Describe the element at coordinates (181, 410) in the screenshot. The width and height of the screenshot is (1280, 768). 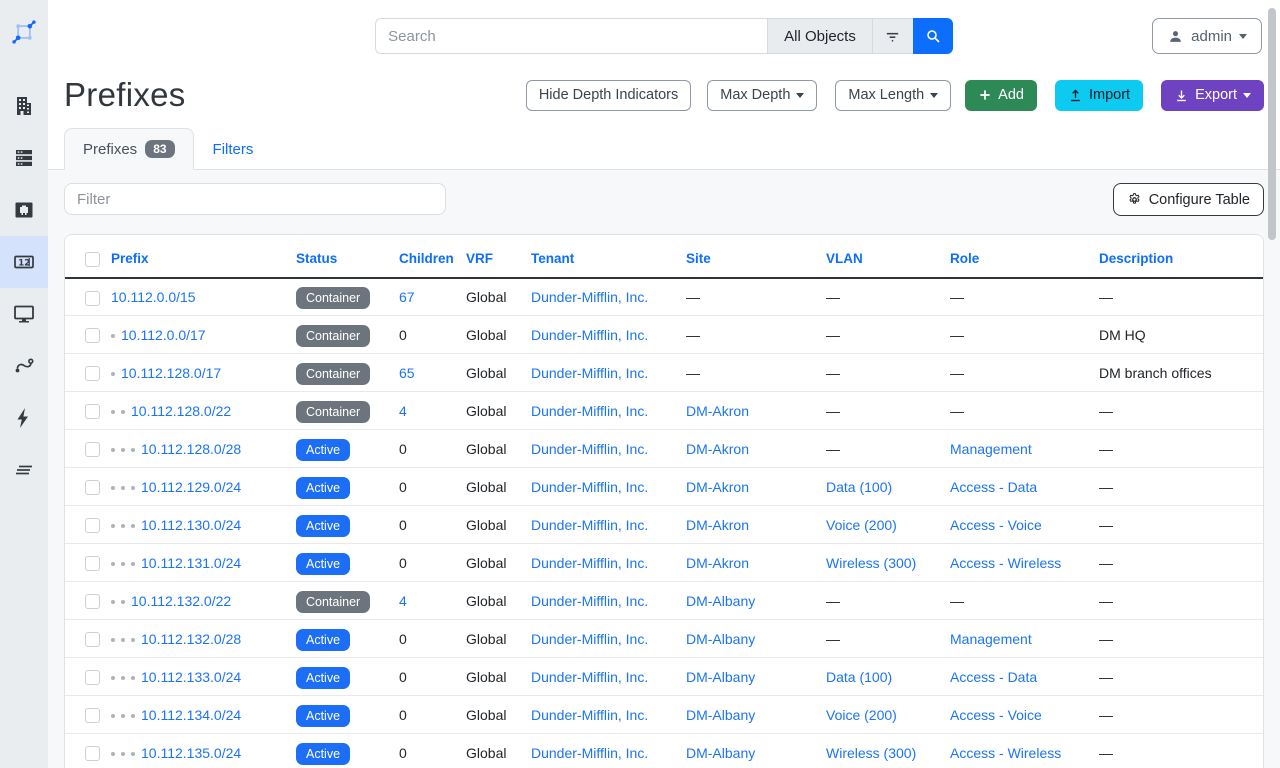
I see `prefix-link: 10.112.128.0/22` at that location.